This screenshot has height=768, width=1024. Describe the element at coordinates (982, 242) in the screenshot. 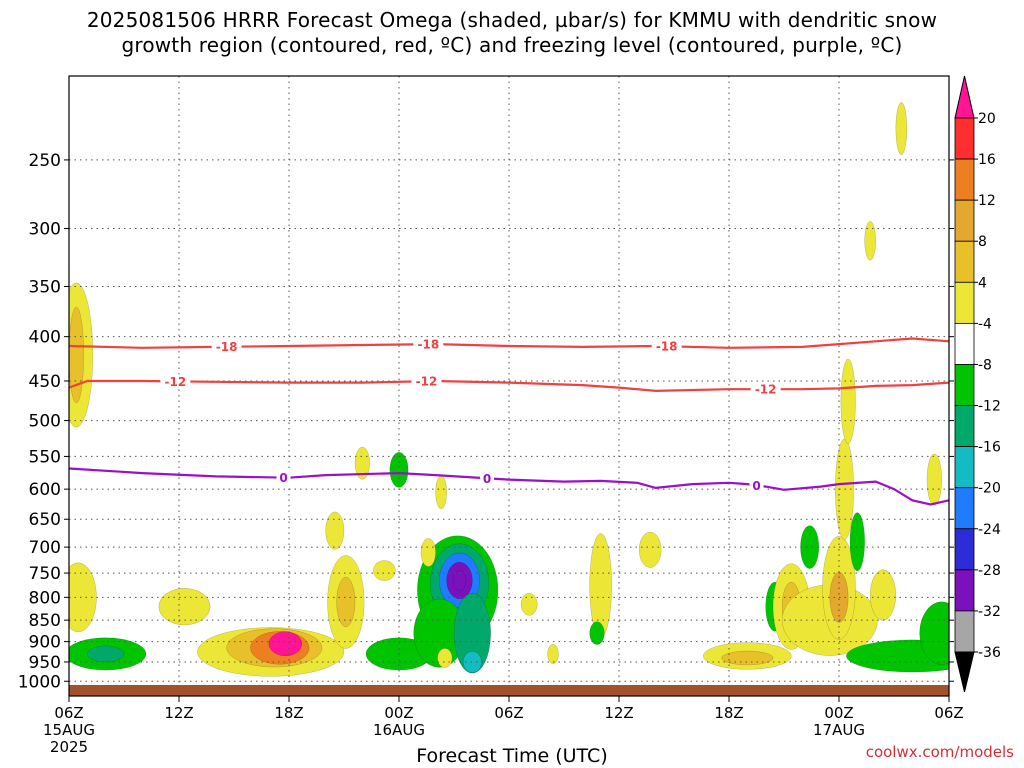

I see `colorbar-label: 8` at that location.